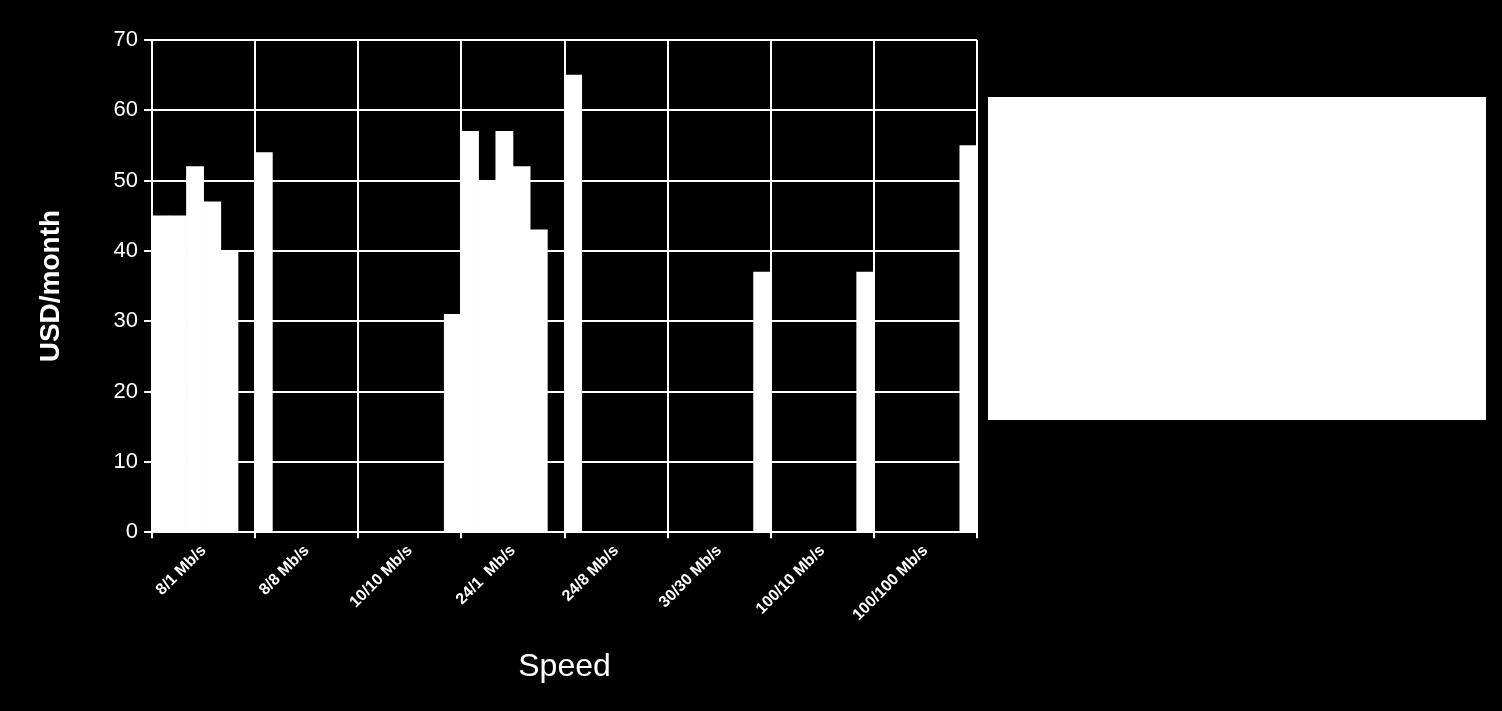 Image resolution: width=1502 pixels, height=711 pixels. What do you see at coordinates (126, 320) in the screenshot?
I see `y-tick-label: 30` at bounding box center [126, 320].